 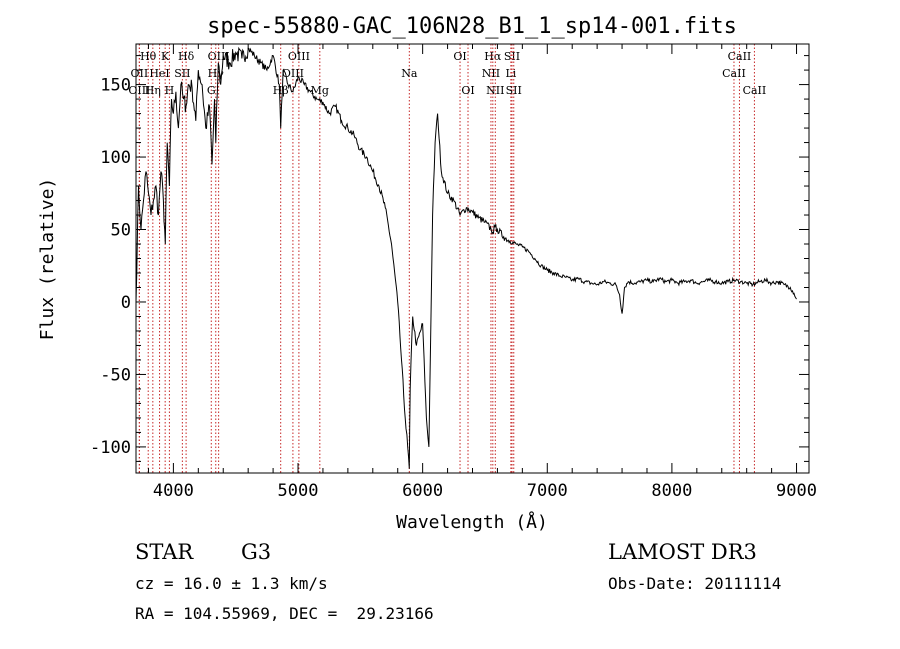 What do you see at coordinates (281, 90) in the screenshot?
I see `spectral-line-label: Hβ` at bounding box center [281, 90].